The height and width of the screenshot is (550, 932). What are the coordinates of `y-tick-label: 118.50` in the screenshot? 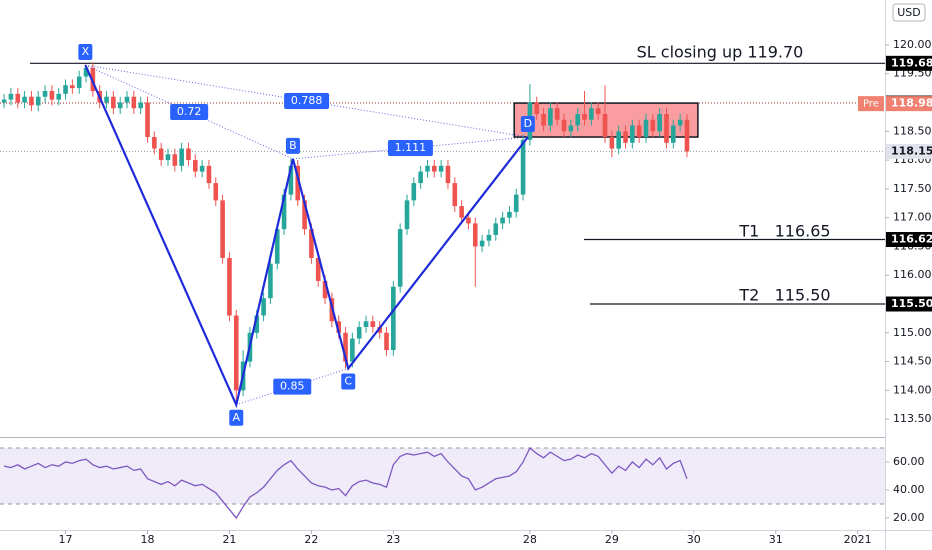 It's located at (912, 130).